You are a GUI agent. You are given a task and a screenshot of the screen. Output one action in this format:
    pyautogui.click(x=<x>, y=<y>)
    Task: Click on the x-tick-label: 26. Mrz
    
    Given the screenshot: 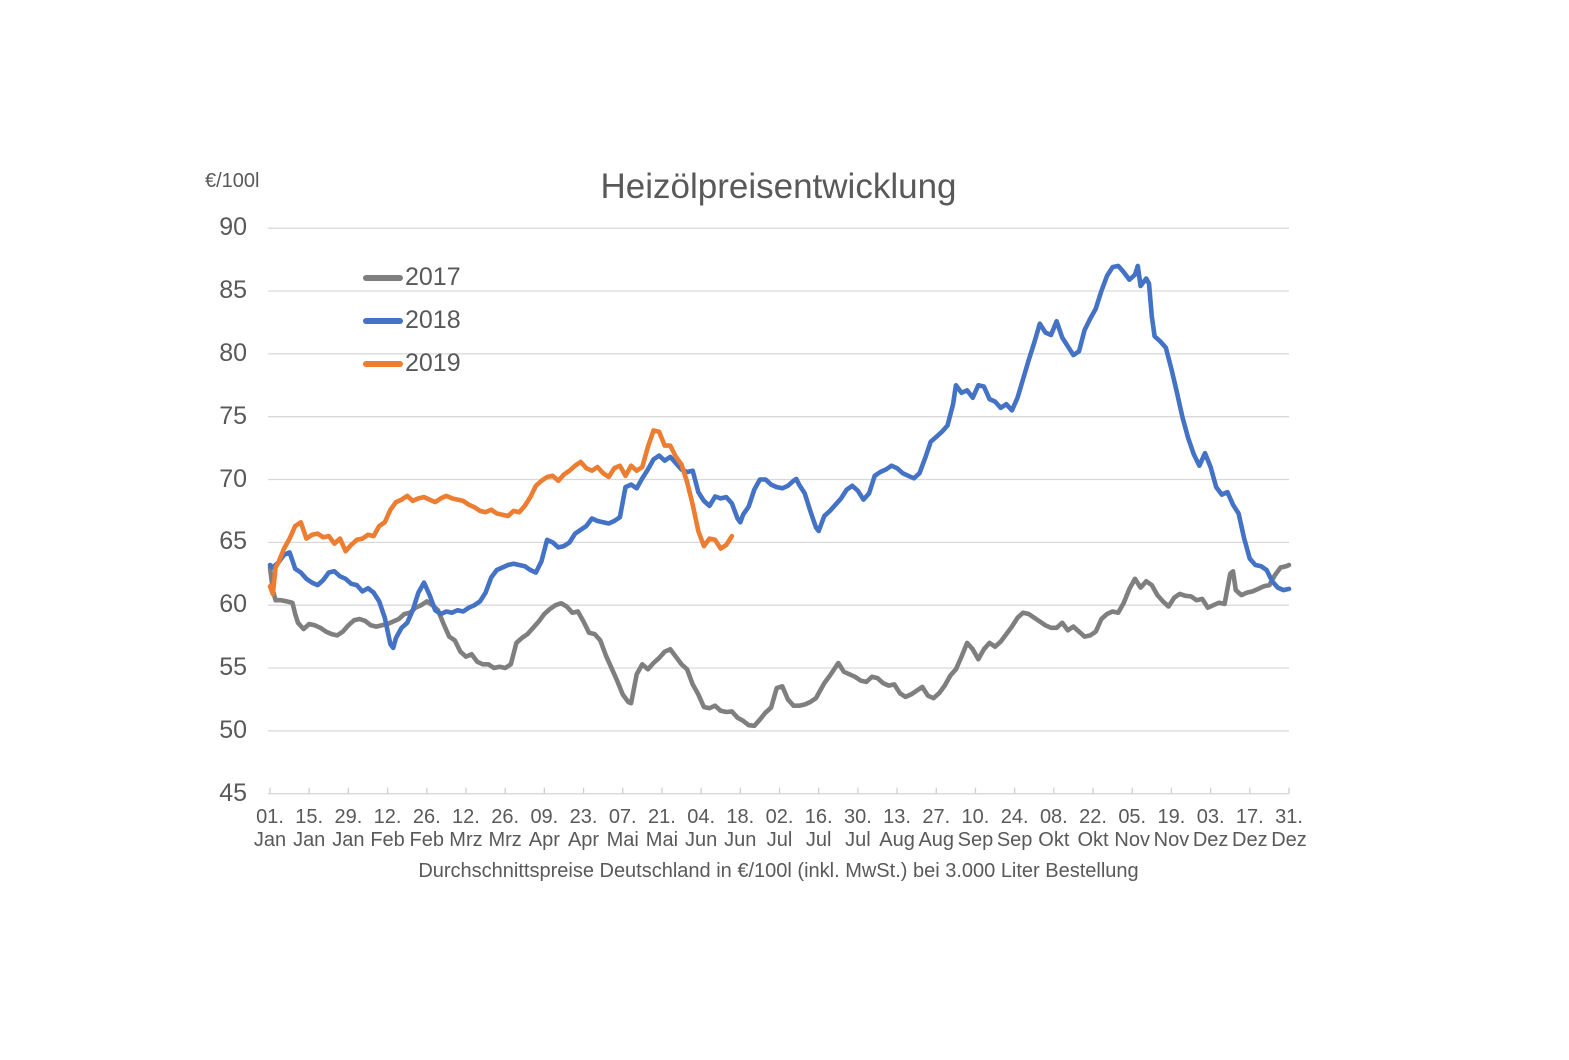 What is the action you would take?
    pyautogui.click(x=505, y=829)
    